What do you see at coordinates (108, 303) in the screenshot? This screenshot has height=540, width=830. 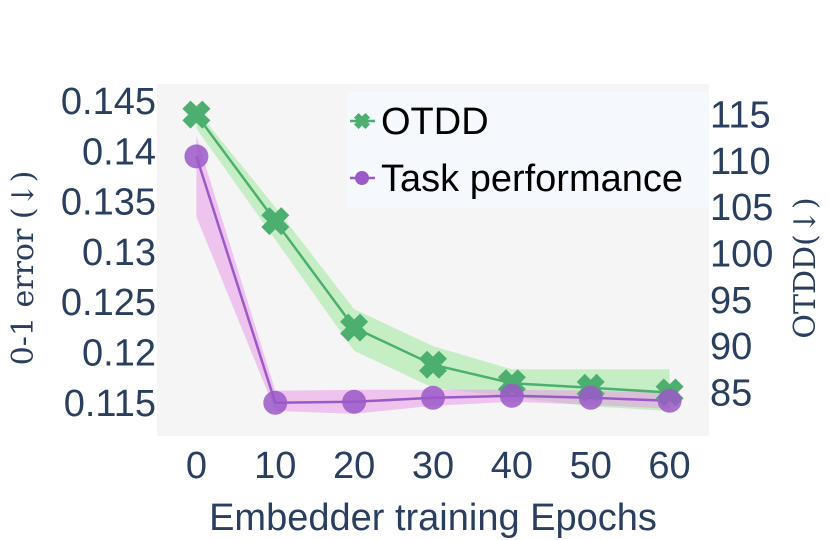 I see `left-y-tick-label: 0.125` at bounding box center [108, 303].